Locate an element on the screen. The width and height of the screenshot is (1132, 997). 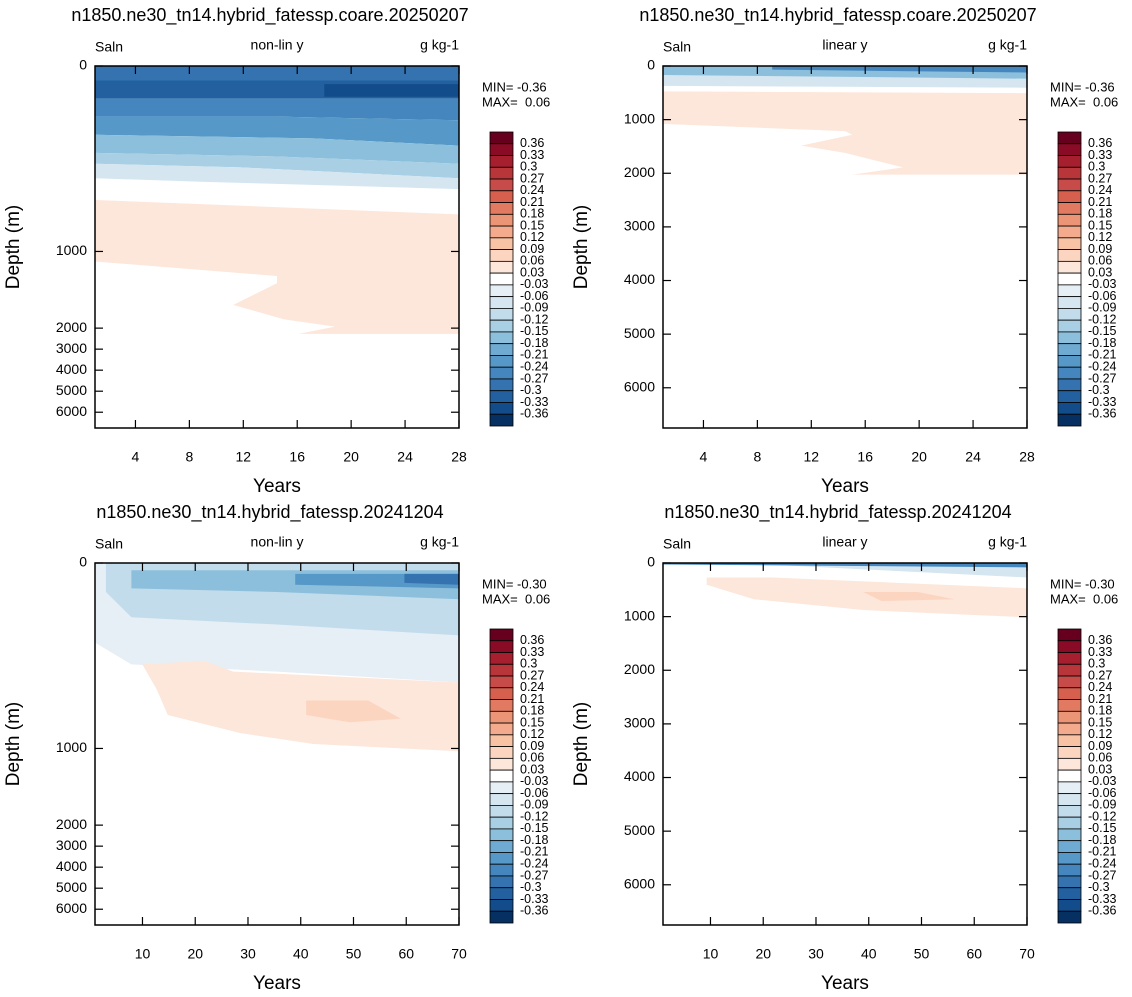
chart-title: n1850.ne30_tn14.hybrid_fatessp.20241204 is located at coordinates (269, 512).